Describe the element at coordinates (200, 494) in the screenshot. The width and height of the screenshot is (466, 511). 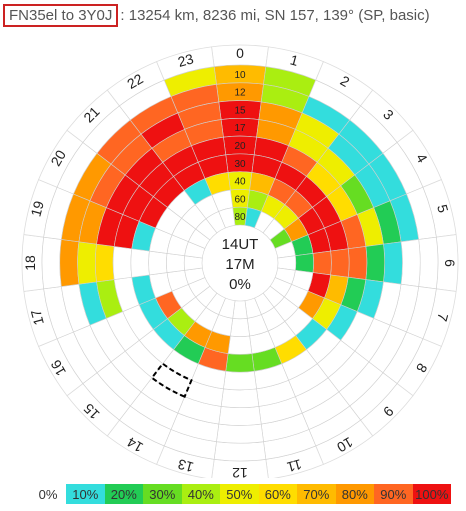
I see `legend-item: 40%` at that location.